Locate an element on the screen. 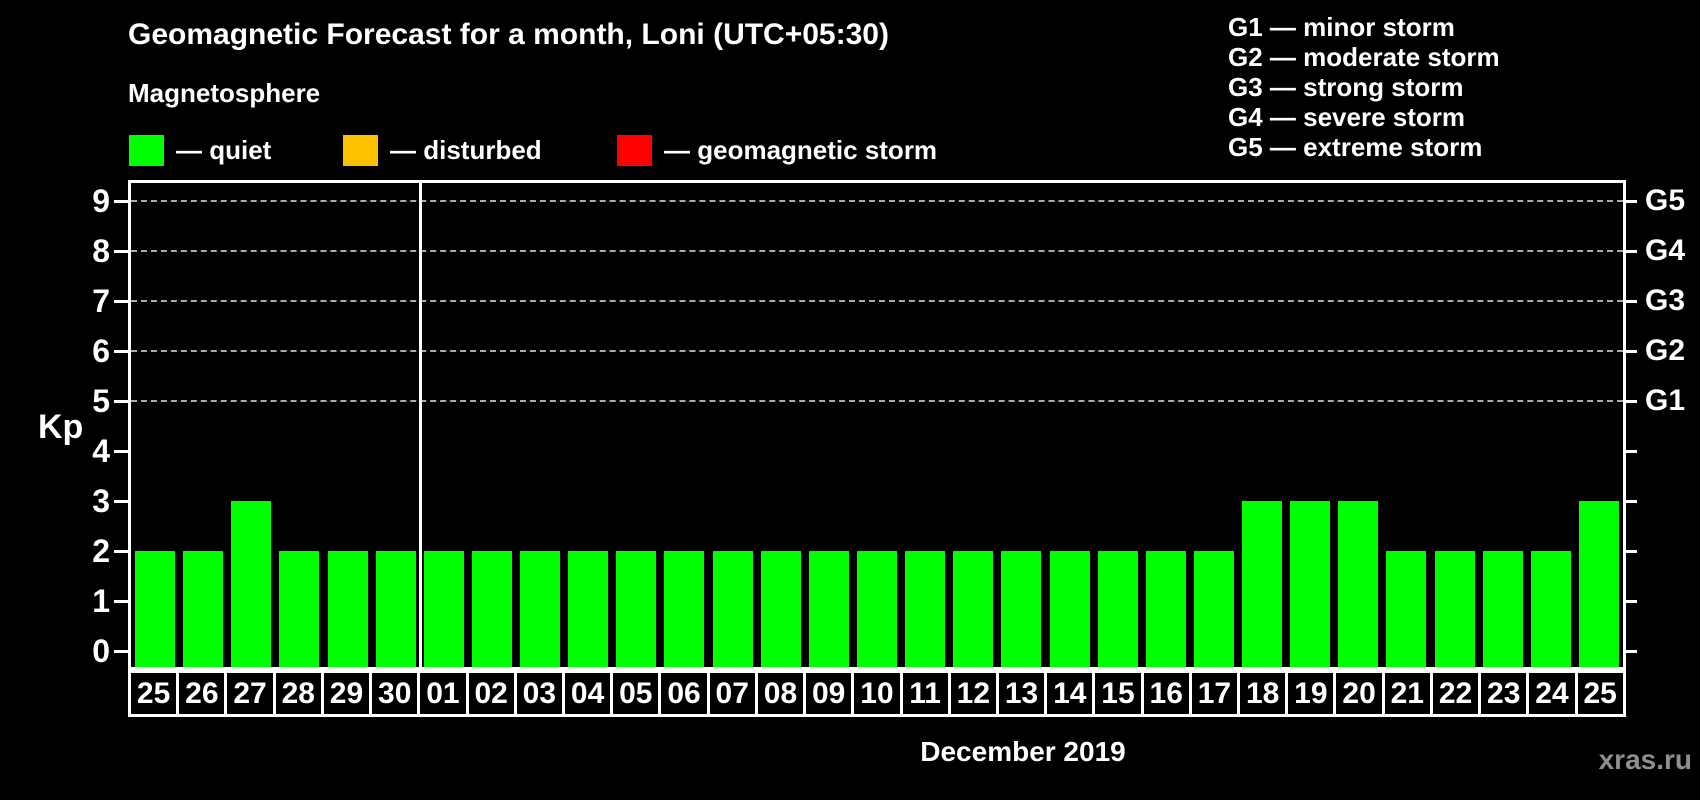 The width and height of the screenshot is (1700, 800). g-axis-label-G1: G1 is located at coordinates (1665, 400).